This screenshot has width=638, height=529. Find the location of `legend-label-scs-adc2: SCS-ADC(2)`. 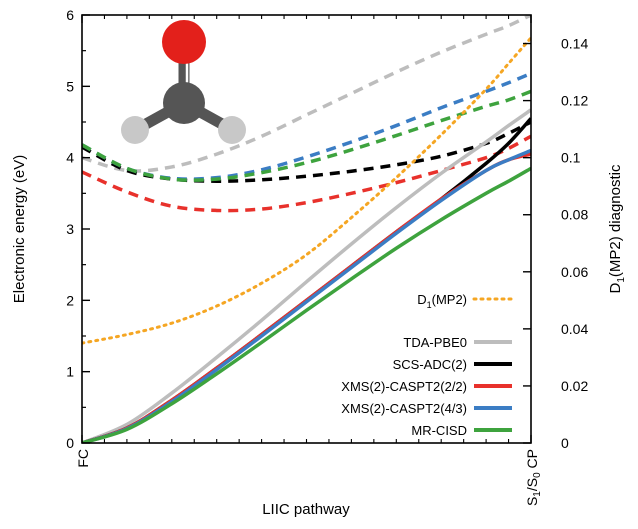

legend-label-scs-adc2: SCS-ADC(2) is located at coordinates (430, 364).